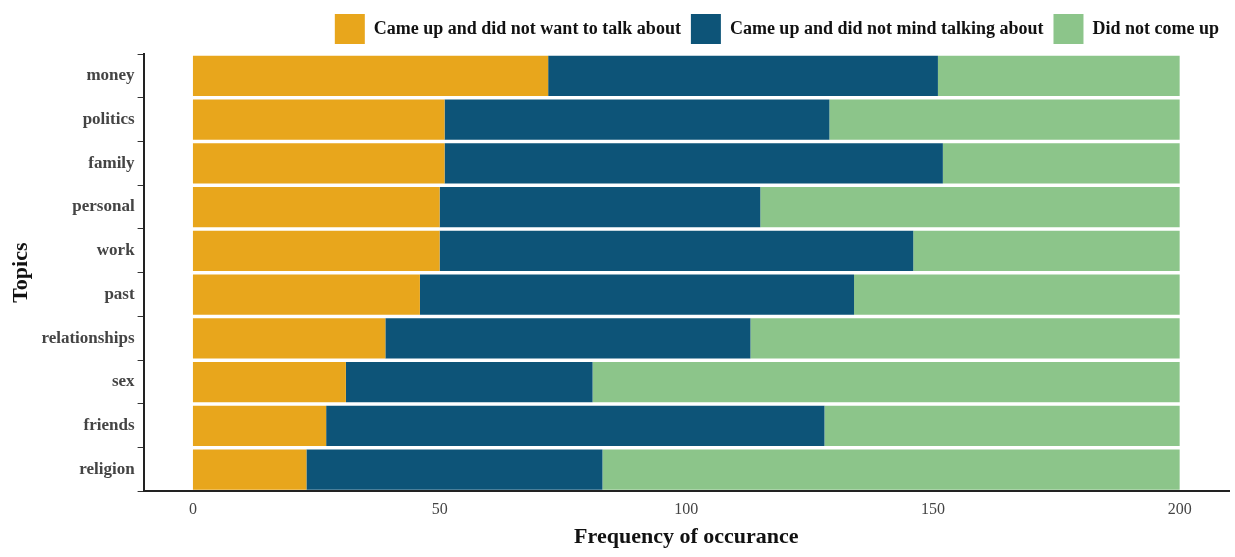  Describe the element at coordinates (439, 509) in the screenshot. I see `x-tick-label: 50` at that location.